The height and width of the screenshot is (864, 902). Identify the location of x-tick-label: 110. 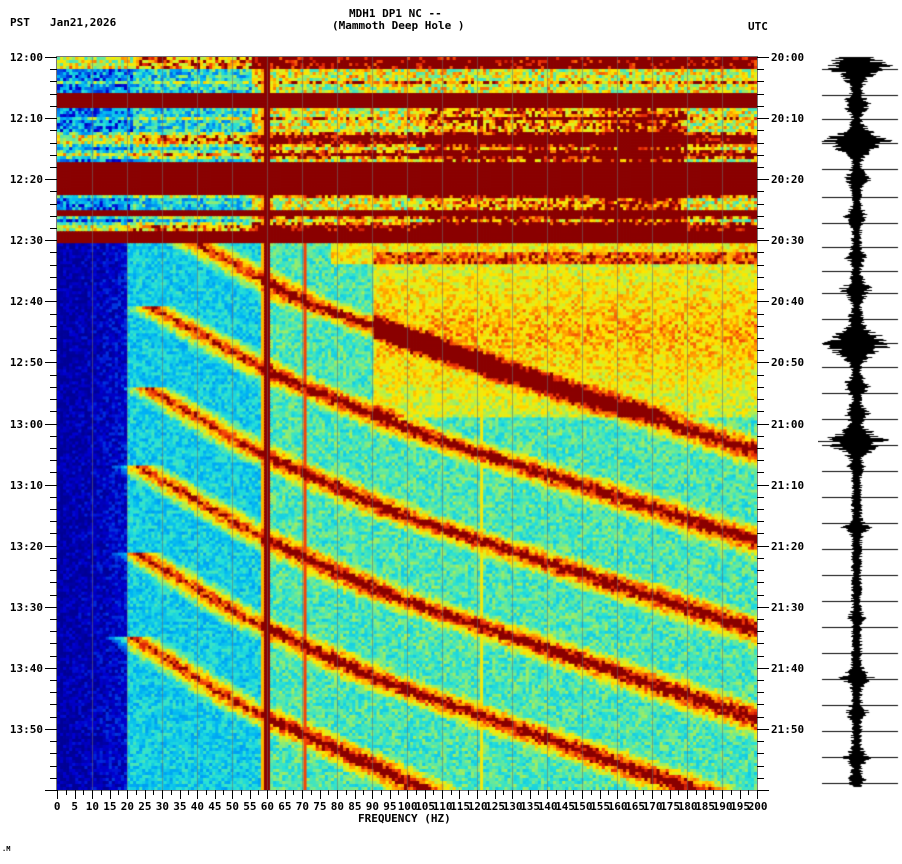
(442, 806).